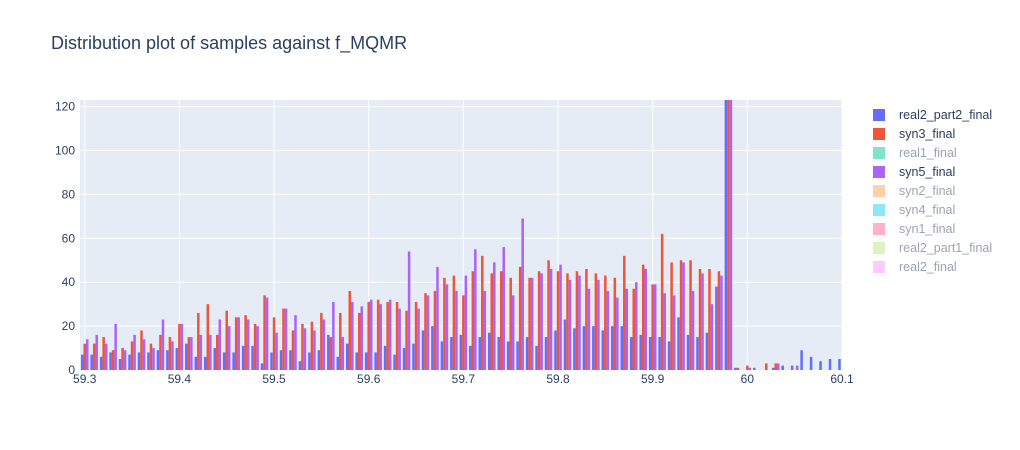 The image size is (1020, 450). I want to click on legend-item-syn5_final: syn5_final, so click(932, 171).